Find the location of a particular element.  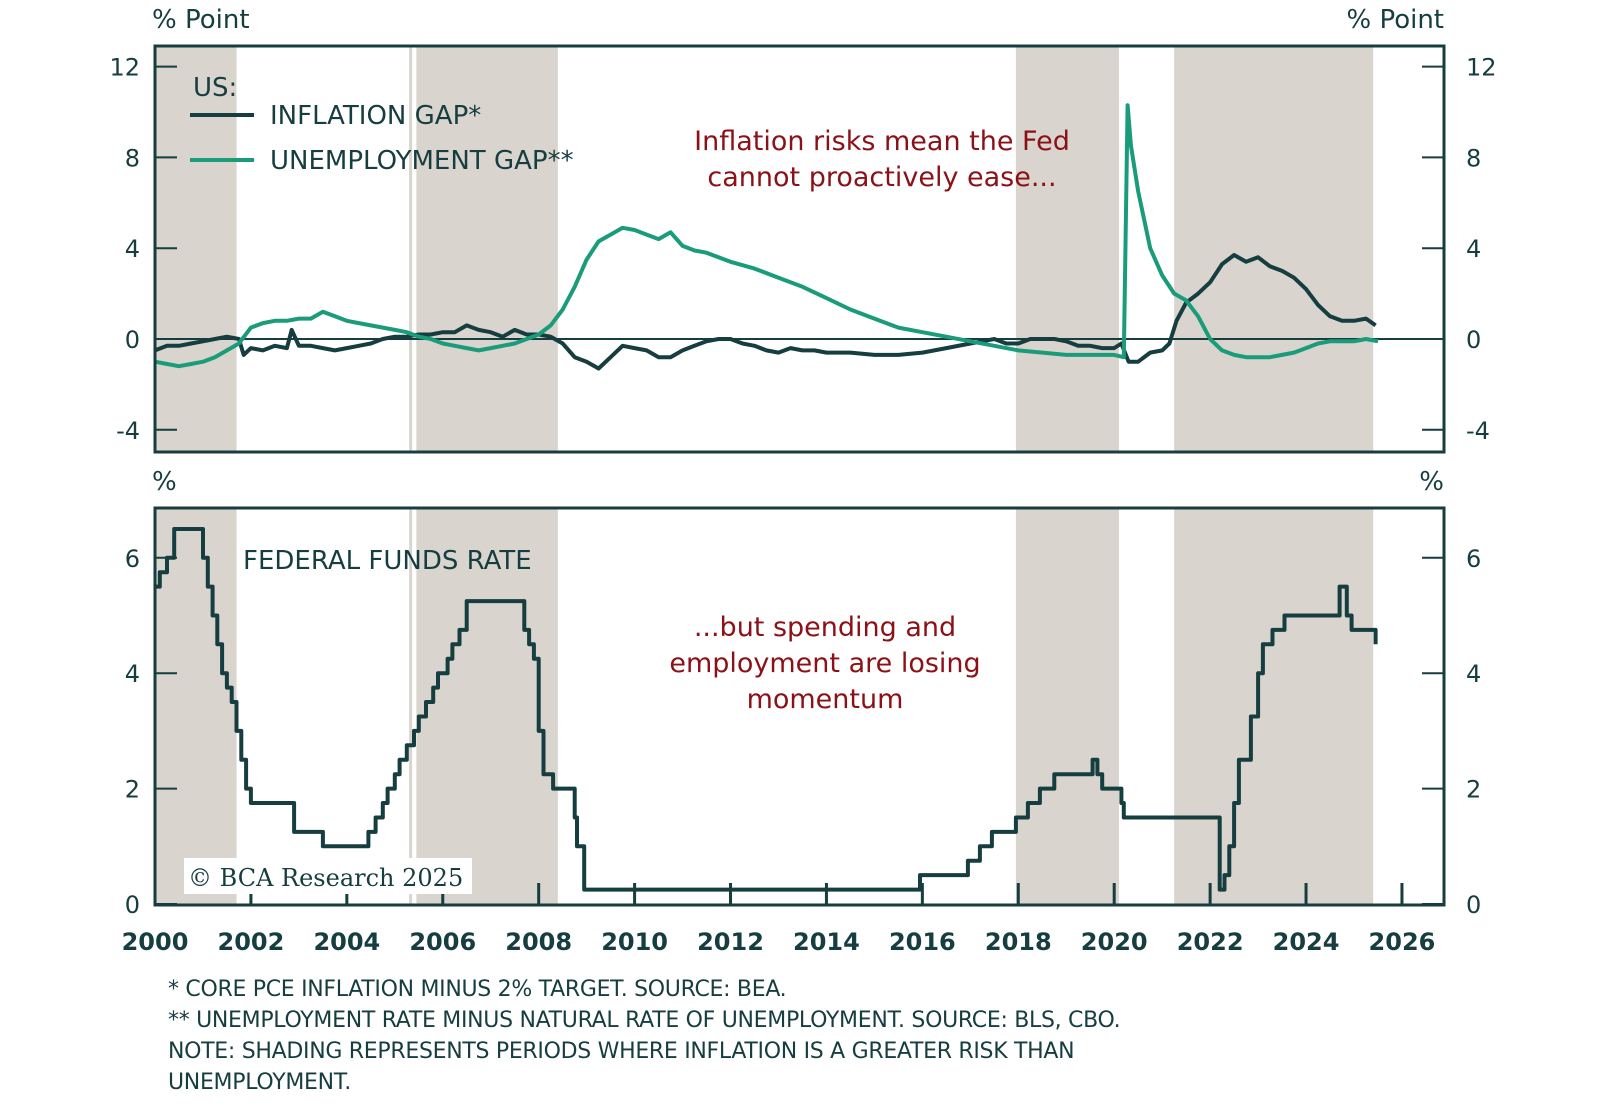

x-tick-label: 2008 is located at coordinates (538, 942).